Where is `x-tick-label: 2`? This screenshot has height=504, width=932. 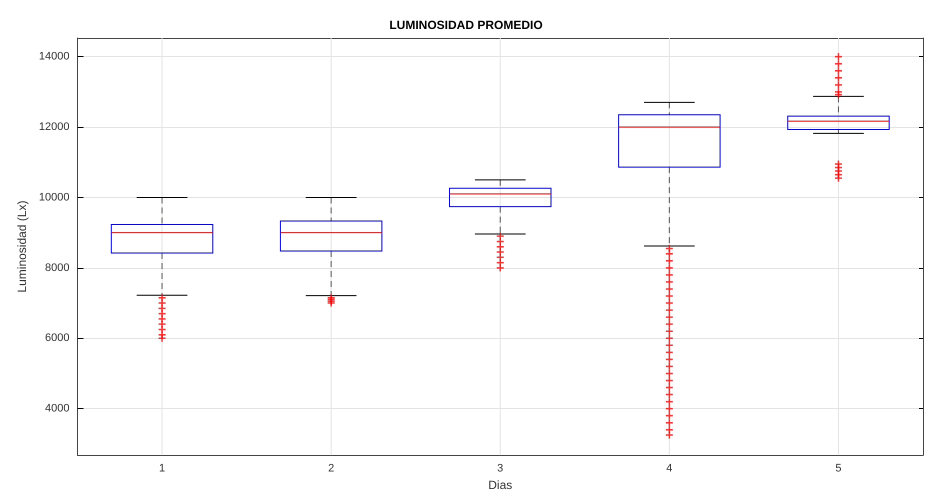
x-tick-label: 2 is located at coordinates (331, 468).